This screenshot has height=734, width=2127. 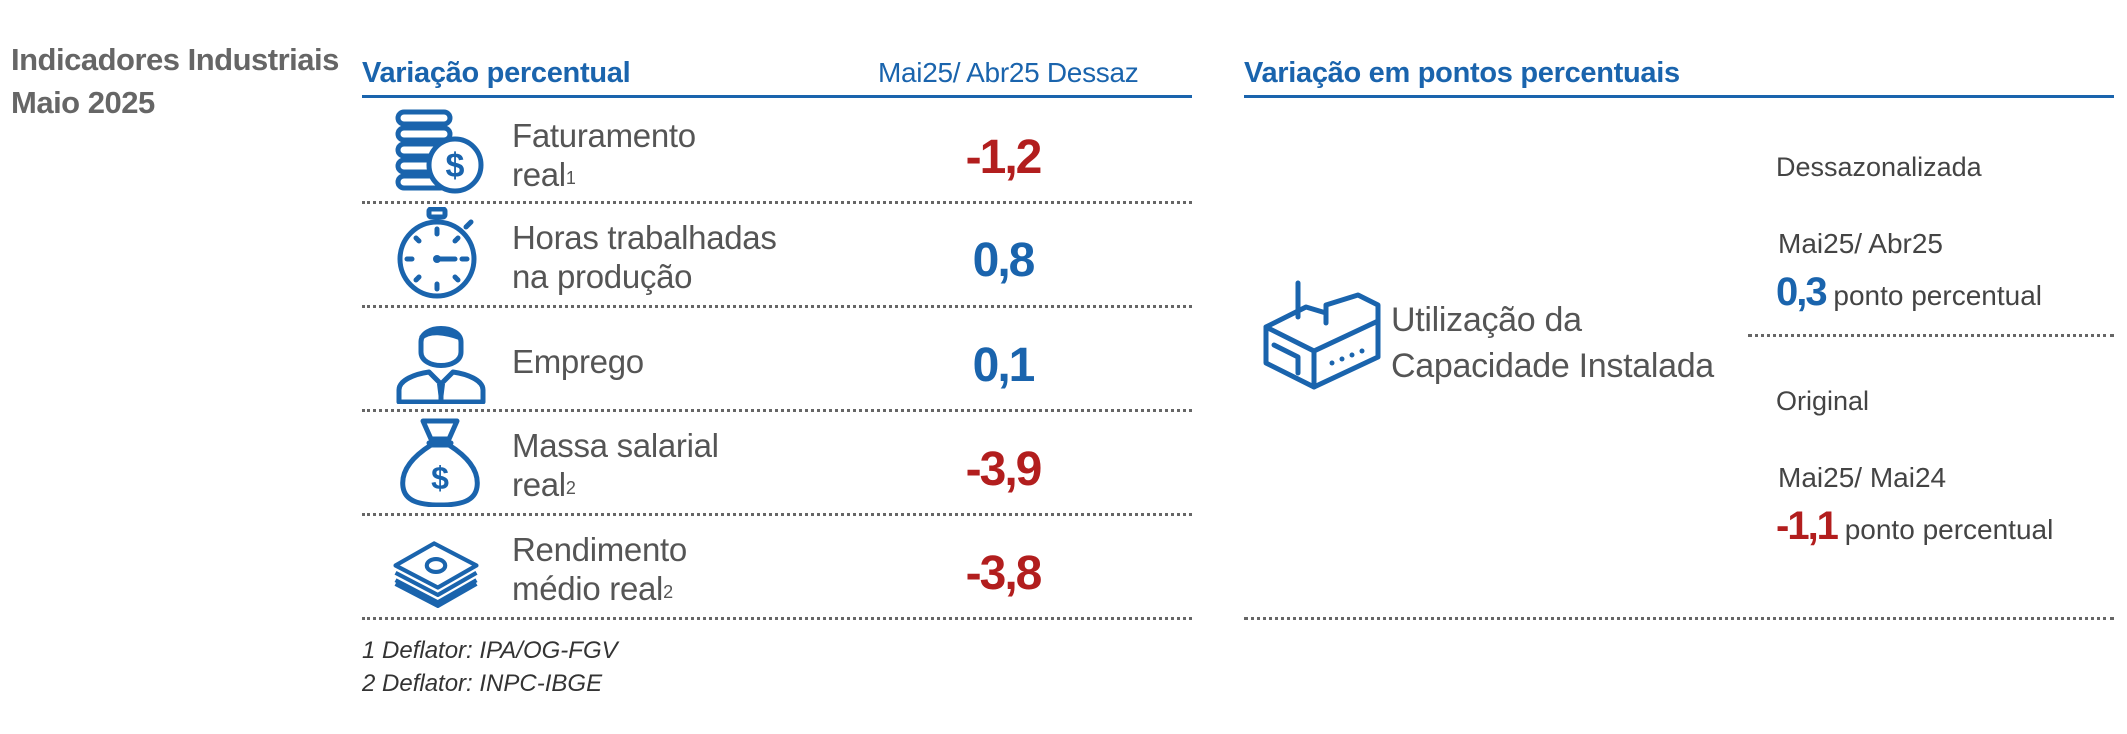 I want to click on row-label-rendimento: Rendimento médio real2, so click(x=599, y=569).